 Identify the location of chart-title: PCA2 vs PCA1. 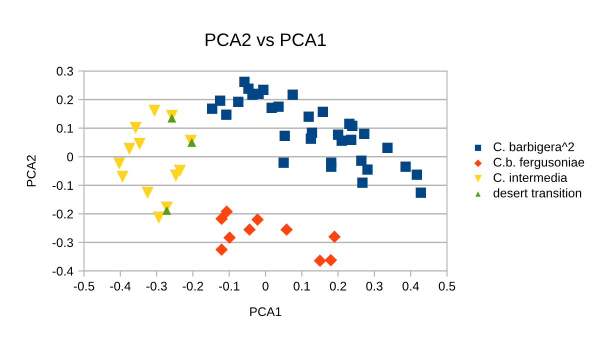
(266, 39).